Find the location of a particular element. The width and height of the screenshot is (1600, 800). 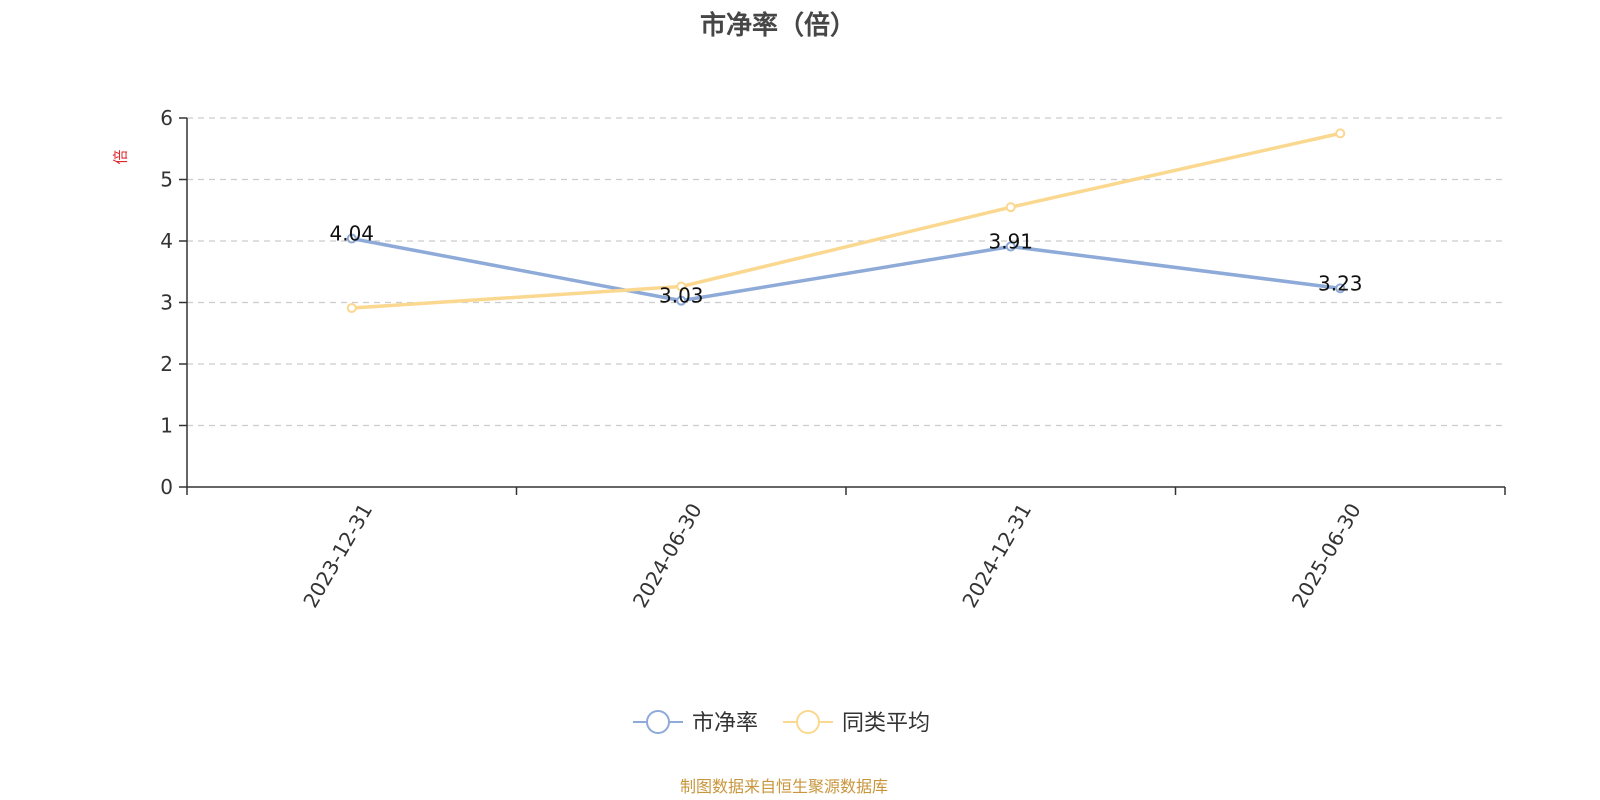

source-note: 制图数据来自恒生聚源数据库 is located at coordinates (784, 786).